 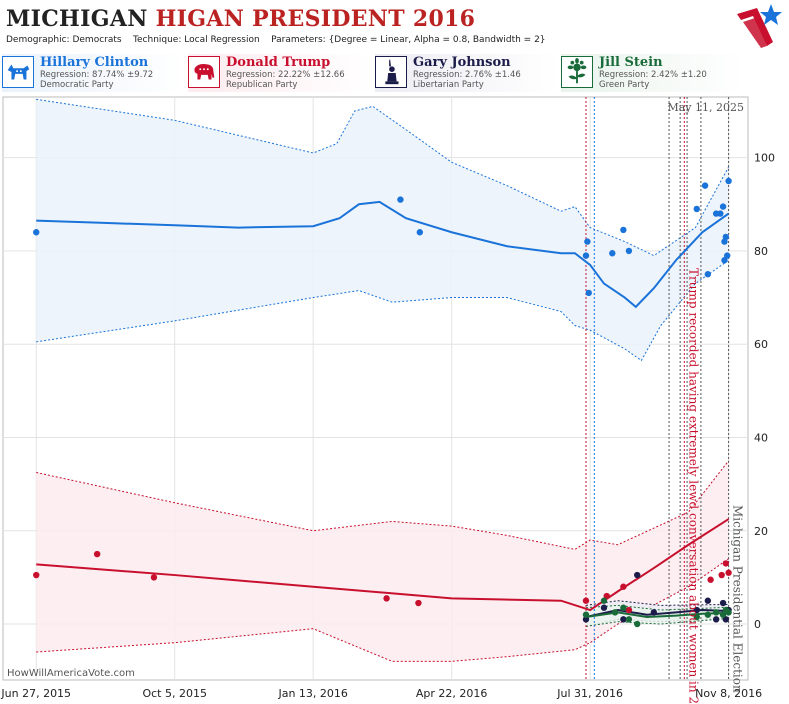 I want to click on y-tick-label: 20, so click(x=761, y=531).